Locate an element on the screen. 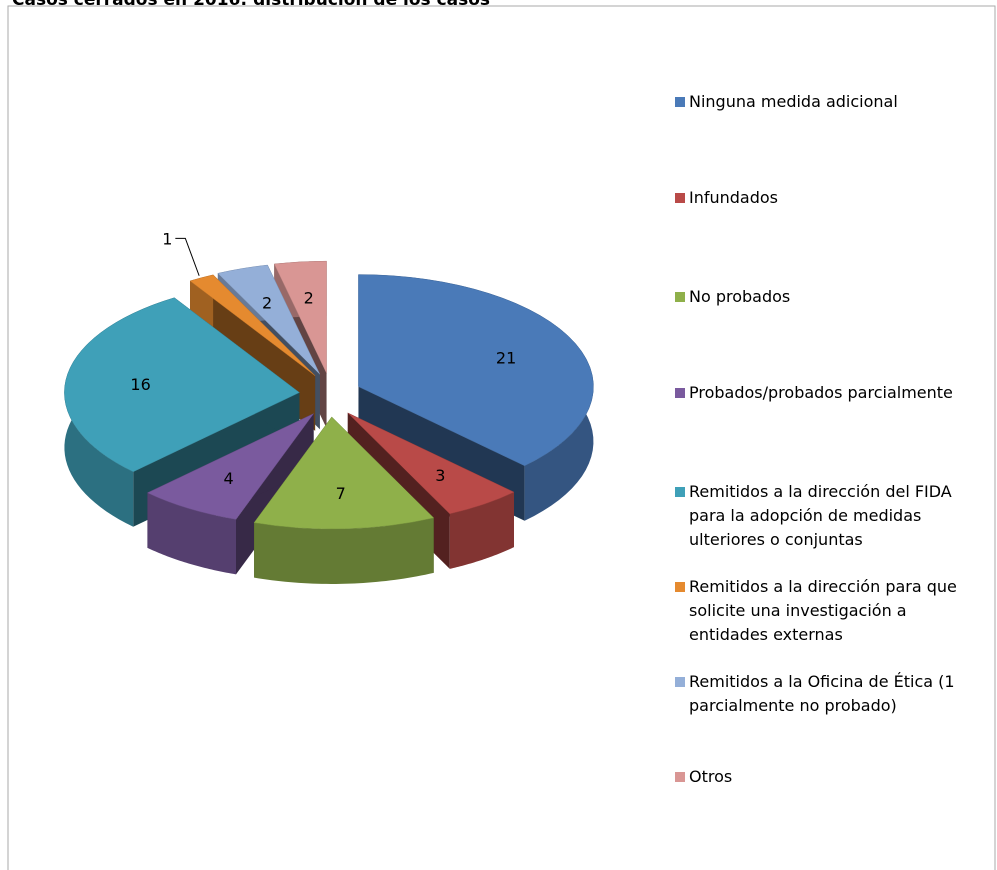  data-label: 7 is located at coordinates (341, 493).